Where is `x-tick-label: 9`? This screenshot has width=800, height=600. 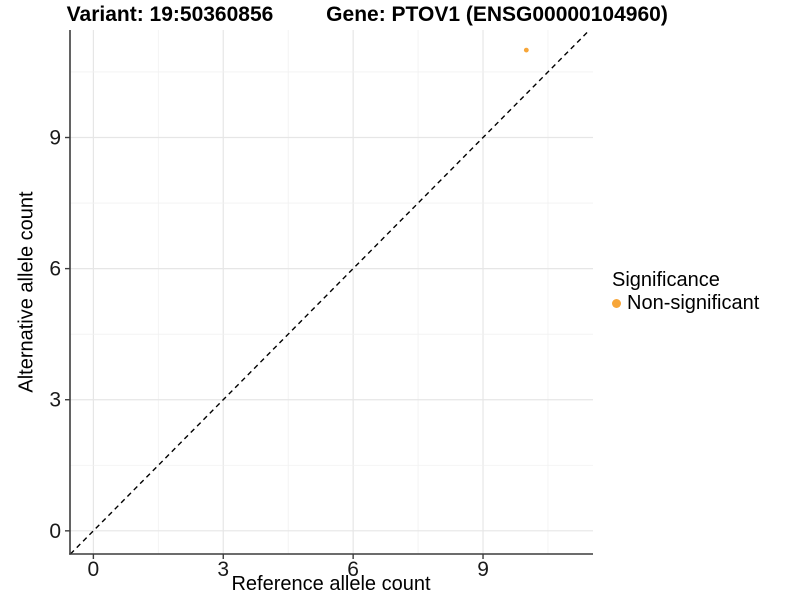 x-tick-label: 9 is located at coordinates (483, 569).